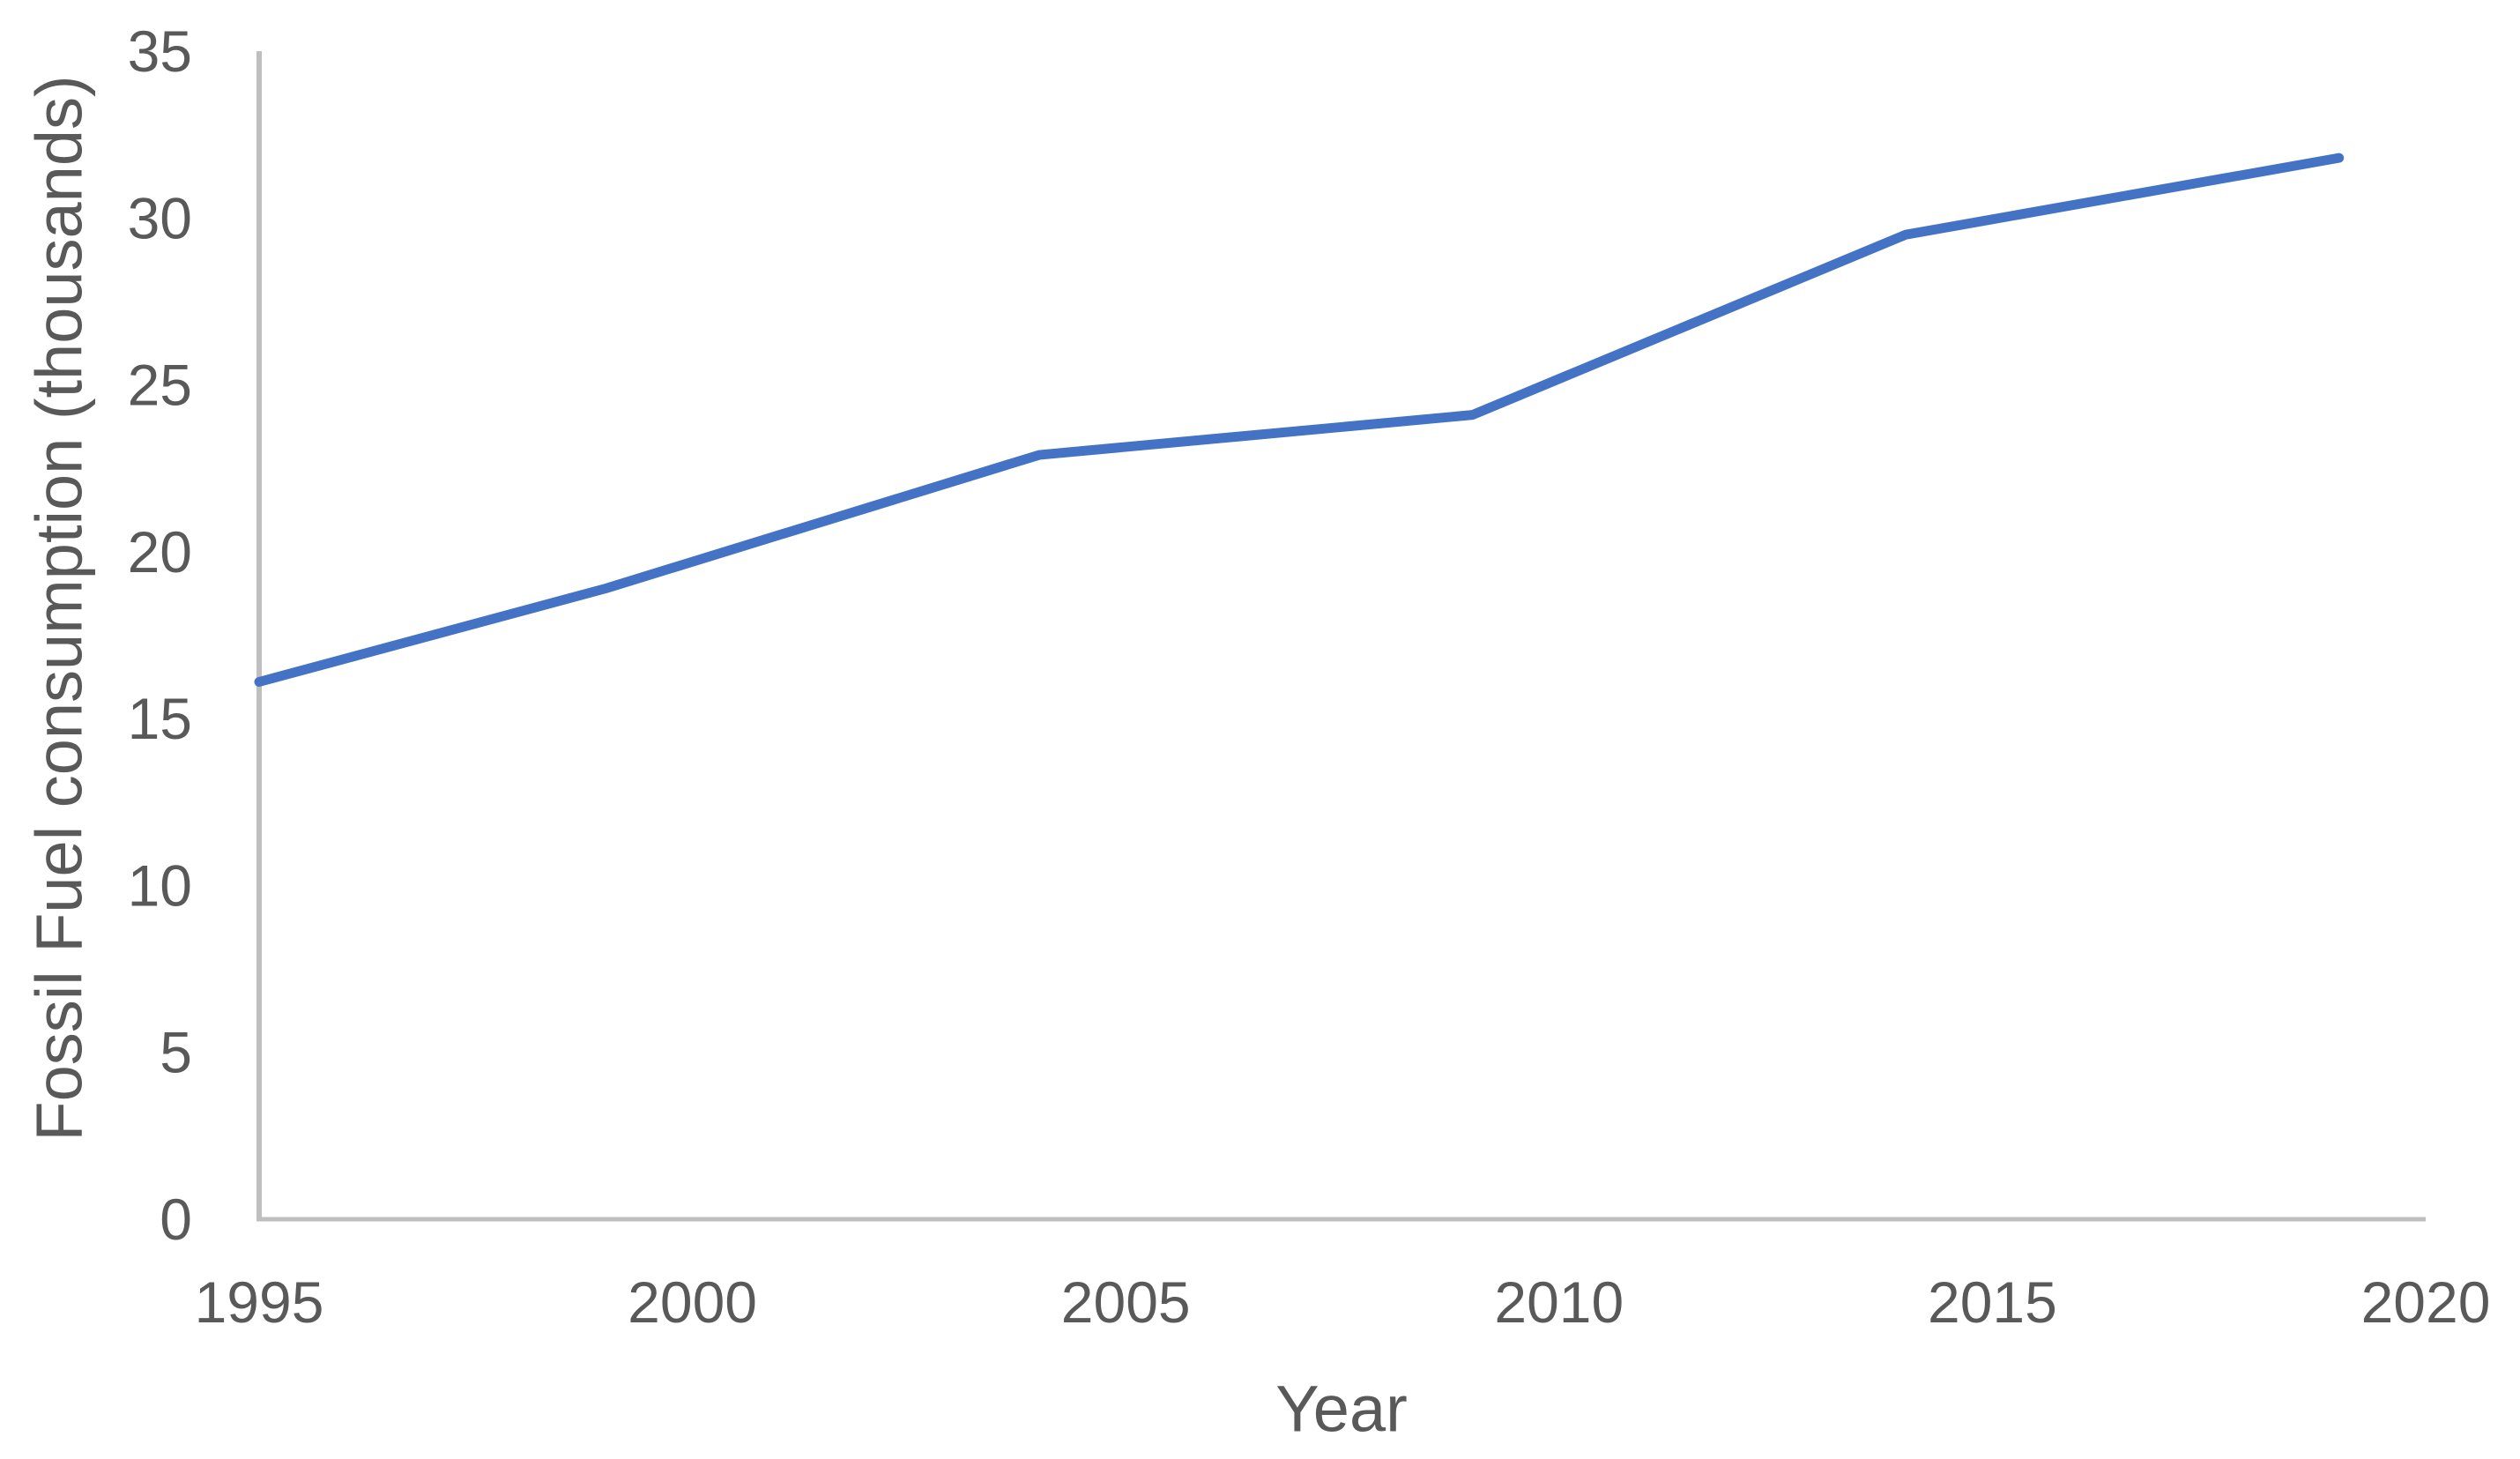  What do you see at coordinates (59, 608) in the screenshot?
I see `y-axis-title: Fossil Fuel consumption (thousands)` at bounding box center [59, 608].